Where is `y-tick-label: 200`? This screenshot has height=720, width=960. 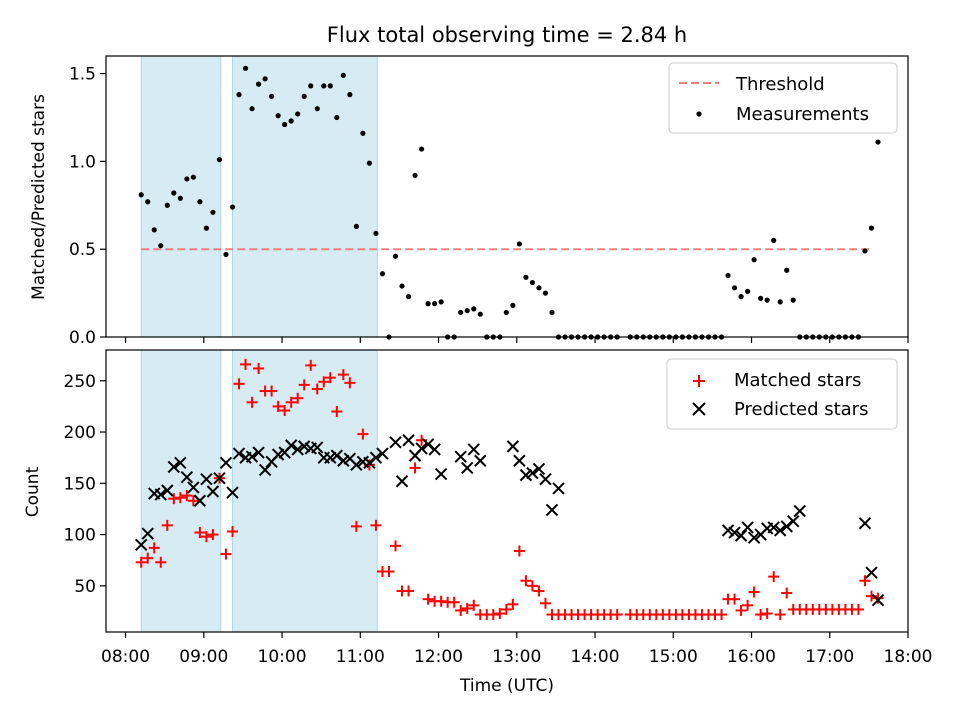 y-tick-label: 200 is located at coordinates (80, 433).